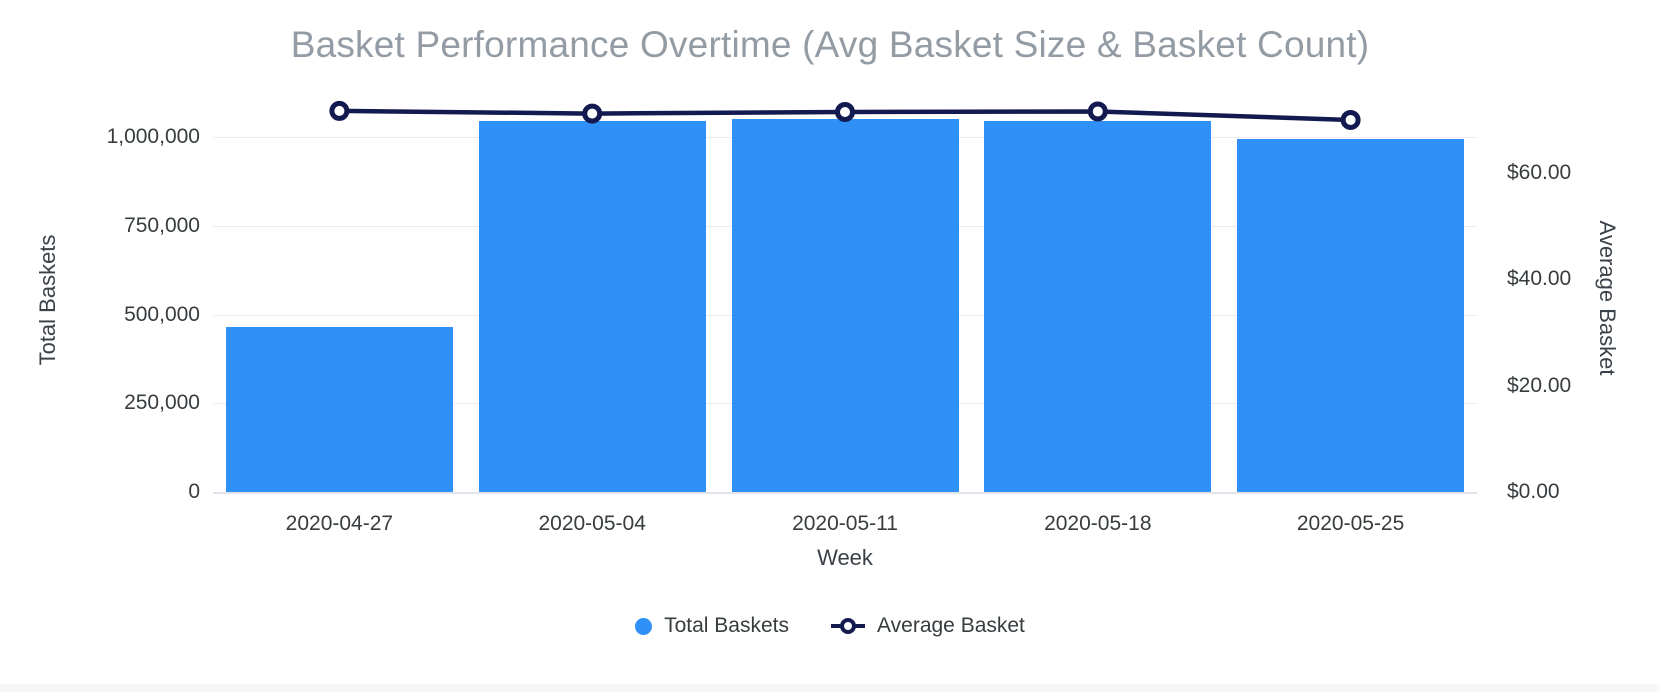  I want to click on average-basket-legend-marker-icon, so click(848, 626).